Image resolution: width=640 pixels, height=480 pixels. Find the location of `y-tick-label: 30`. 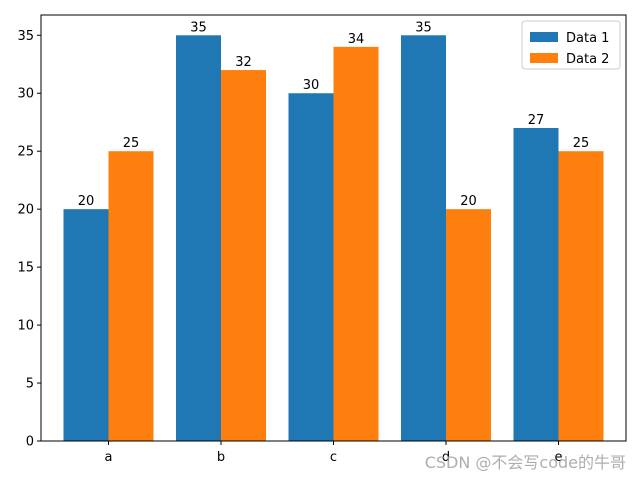

y-tick-label: 30 is located at coordinates (25, 94).